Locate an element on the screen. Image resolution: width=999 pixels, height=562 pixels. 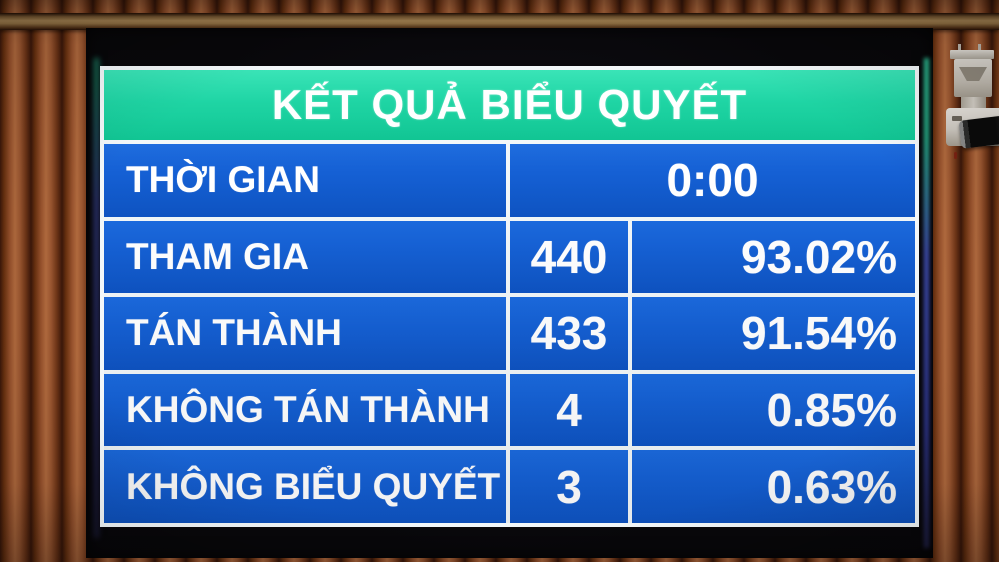
screen-edge-glow-left is located at coordinates (96, 298).